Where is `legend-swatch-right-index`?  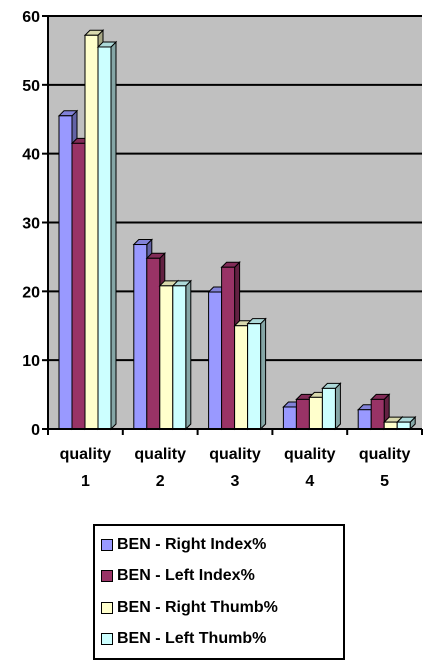 legend-swatch-right-index is located at coordinates (107, 545).